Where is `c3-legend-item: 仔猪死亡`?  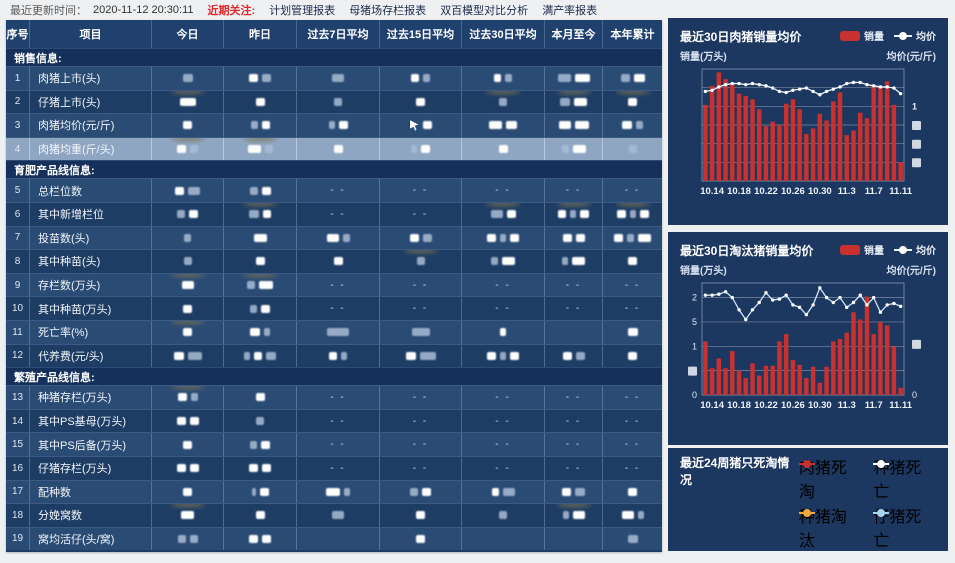
c3-legend-item: 仔猪死亡 is located at coordinates (904, 527).